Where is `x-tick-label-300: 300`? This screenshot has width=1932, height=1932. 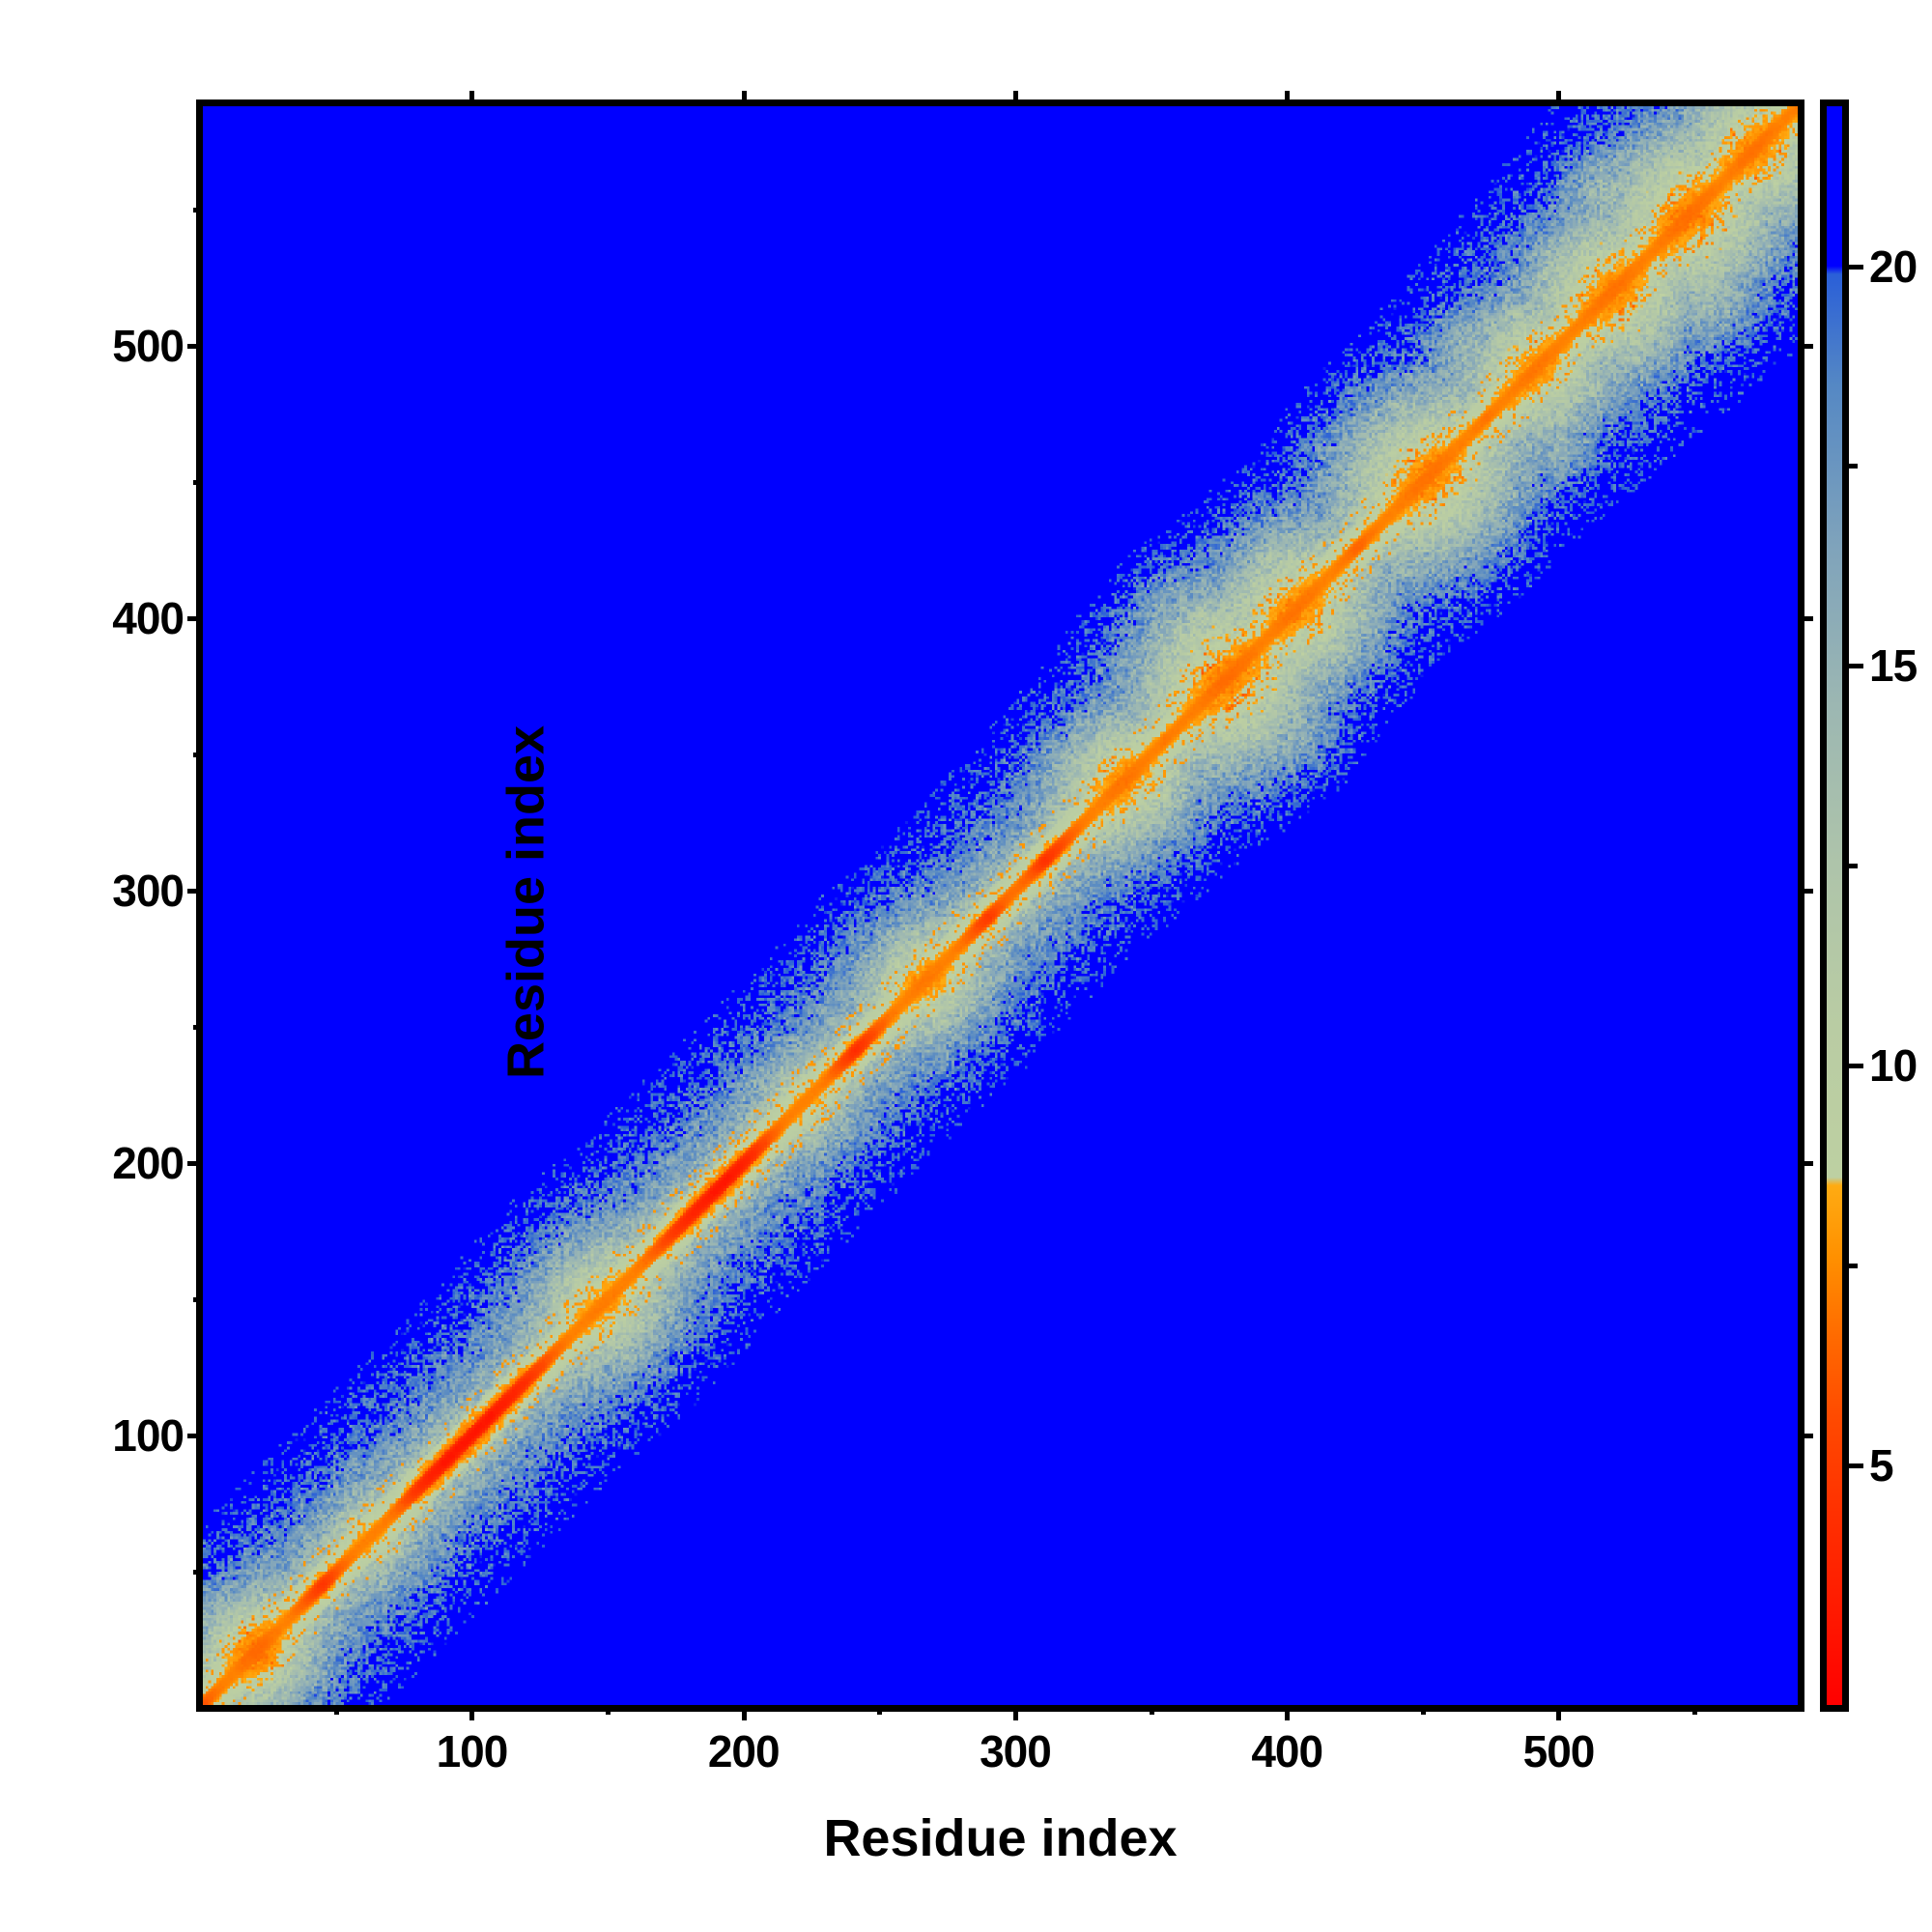
x-tick-label-300: 300 is located at coordinates (1016, 1751).